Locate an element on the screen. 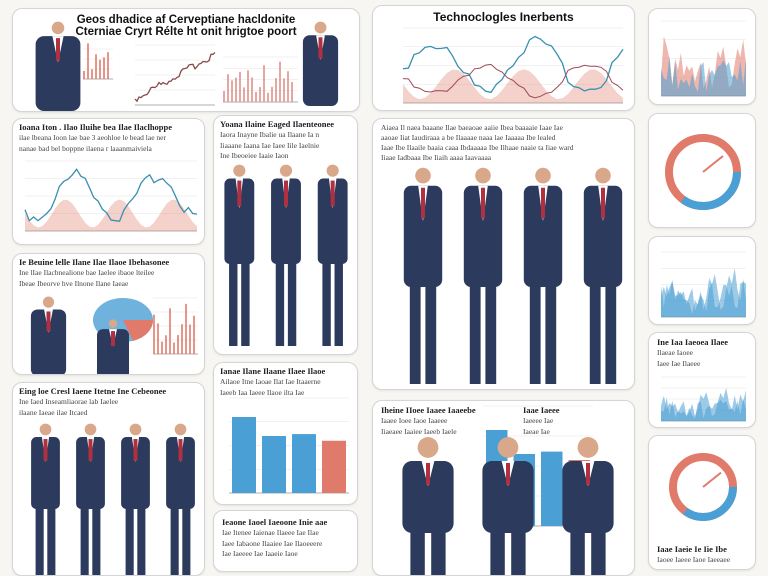  bar-chart-thumb is located at coordinates (98, 59).